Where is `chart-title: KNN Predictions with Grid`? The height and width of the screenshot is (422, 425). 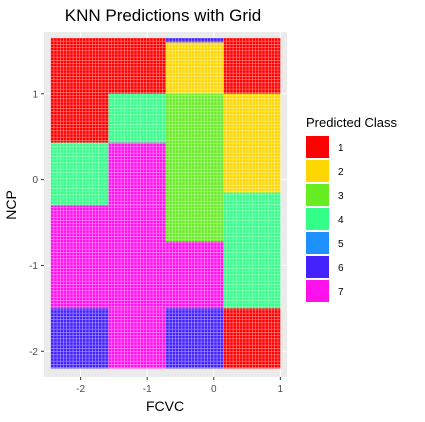
chart-title: KNN Predictions with Grid is located at coordinates (163, 15).